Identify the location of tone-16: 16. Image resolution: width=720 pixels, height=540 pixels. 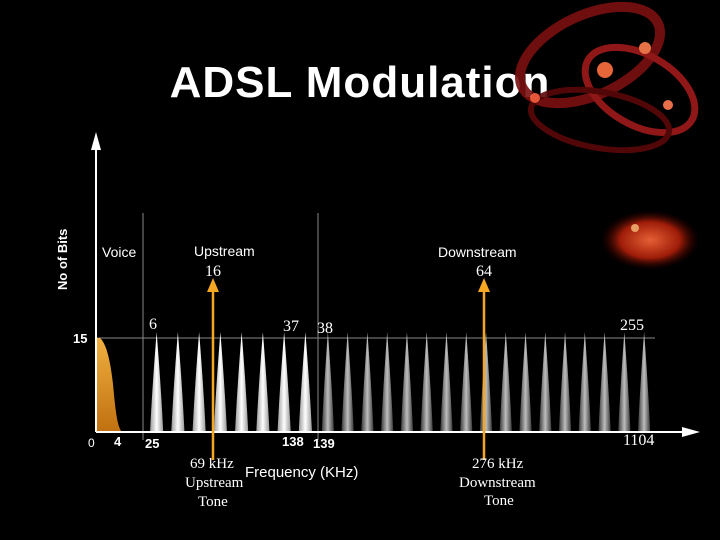
(213, 271).